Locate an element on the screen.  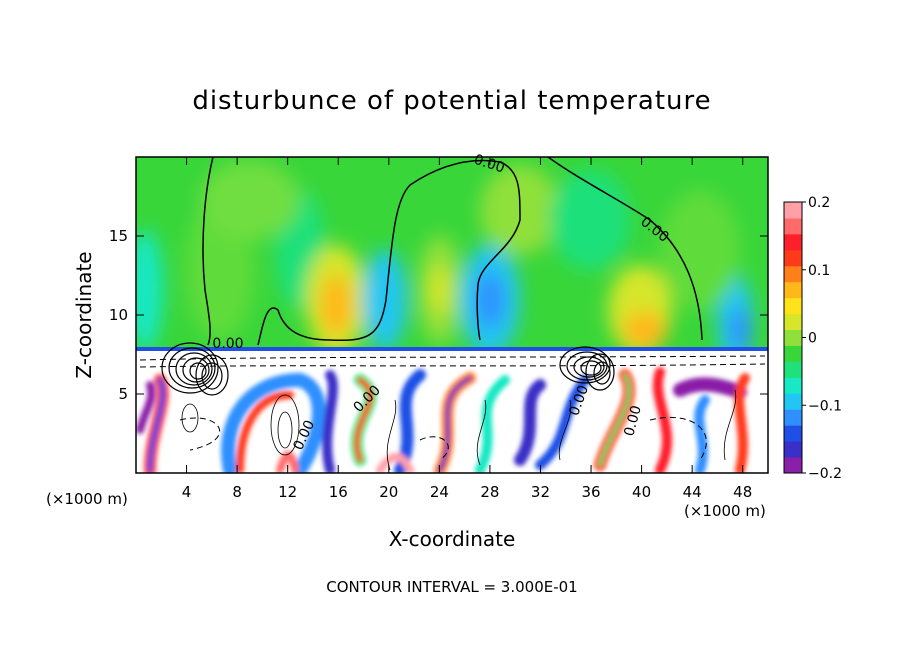
x-tick-label: 12 is located at coordinates (287, 492).